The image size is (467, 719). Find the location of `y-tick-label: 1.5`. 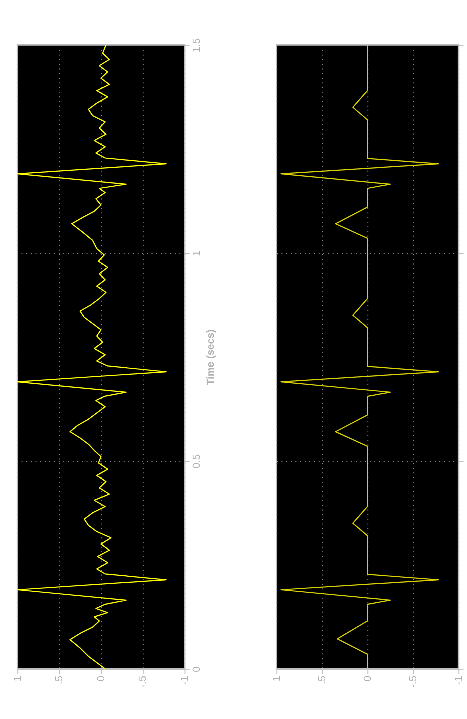

y-tick-label: 1.5 is located at coordinates (198, 45).